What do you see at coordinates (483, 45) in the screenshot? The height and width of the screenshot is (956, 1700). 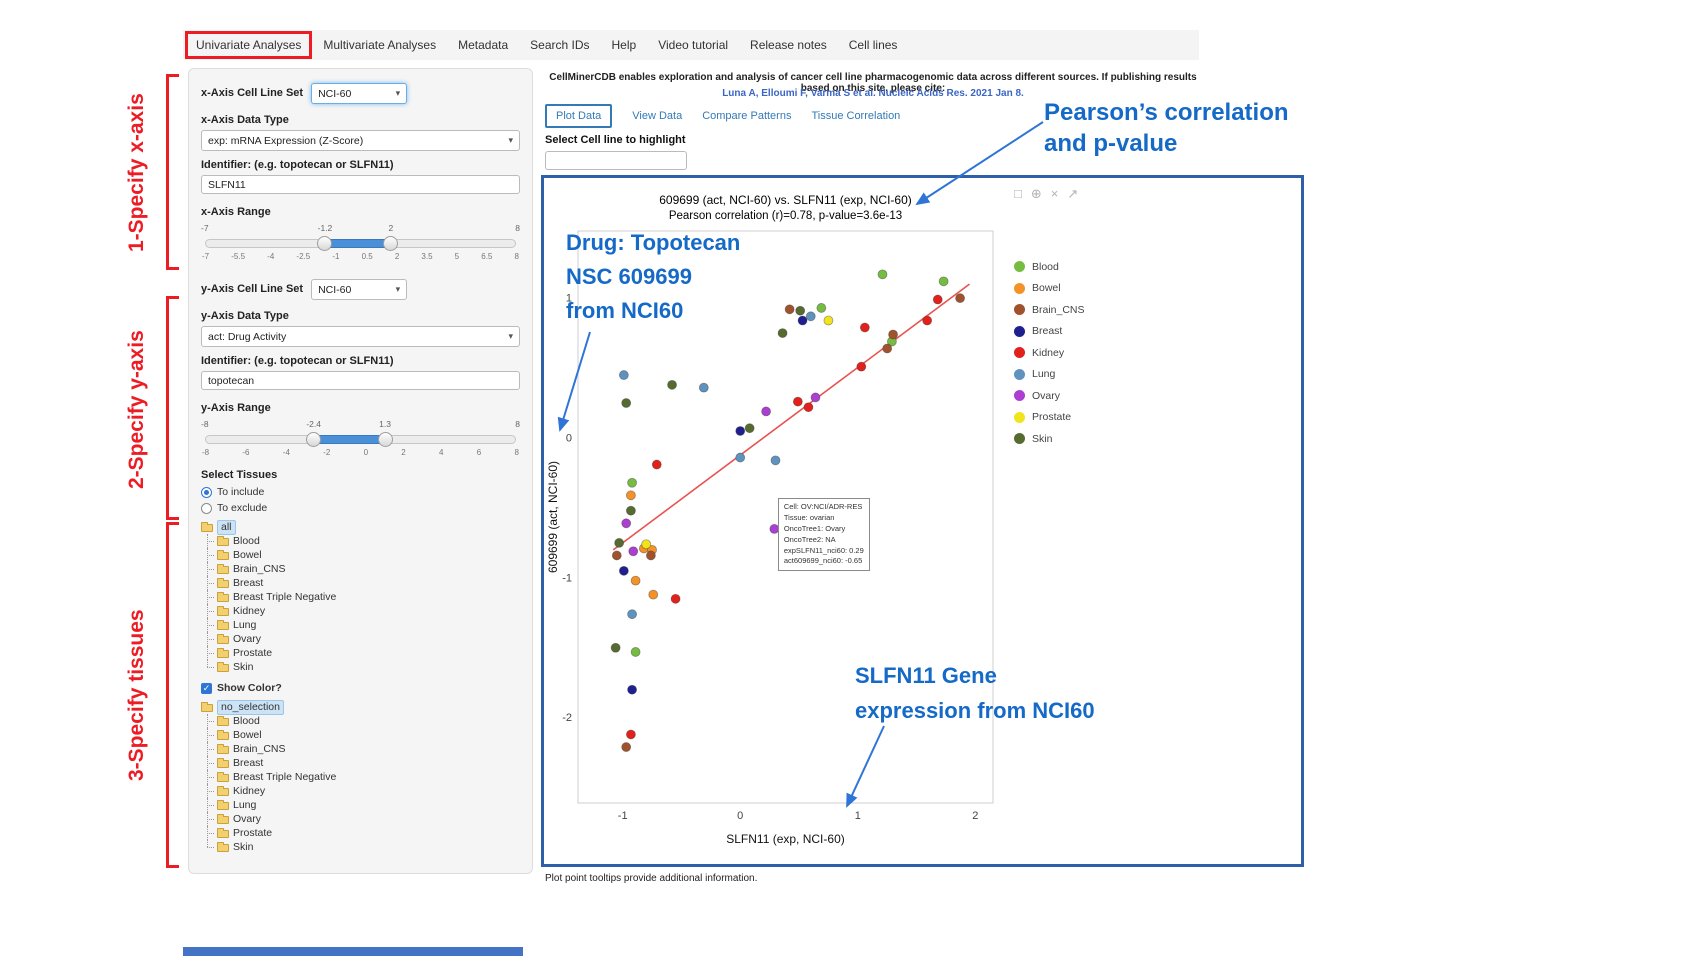 I see `nav-tab-metadata: Metadata` at bounding box center [483, 45].